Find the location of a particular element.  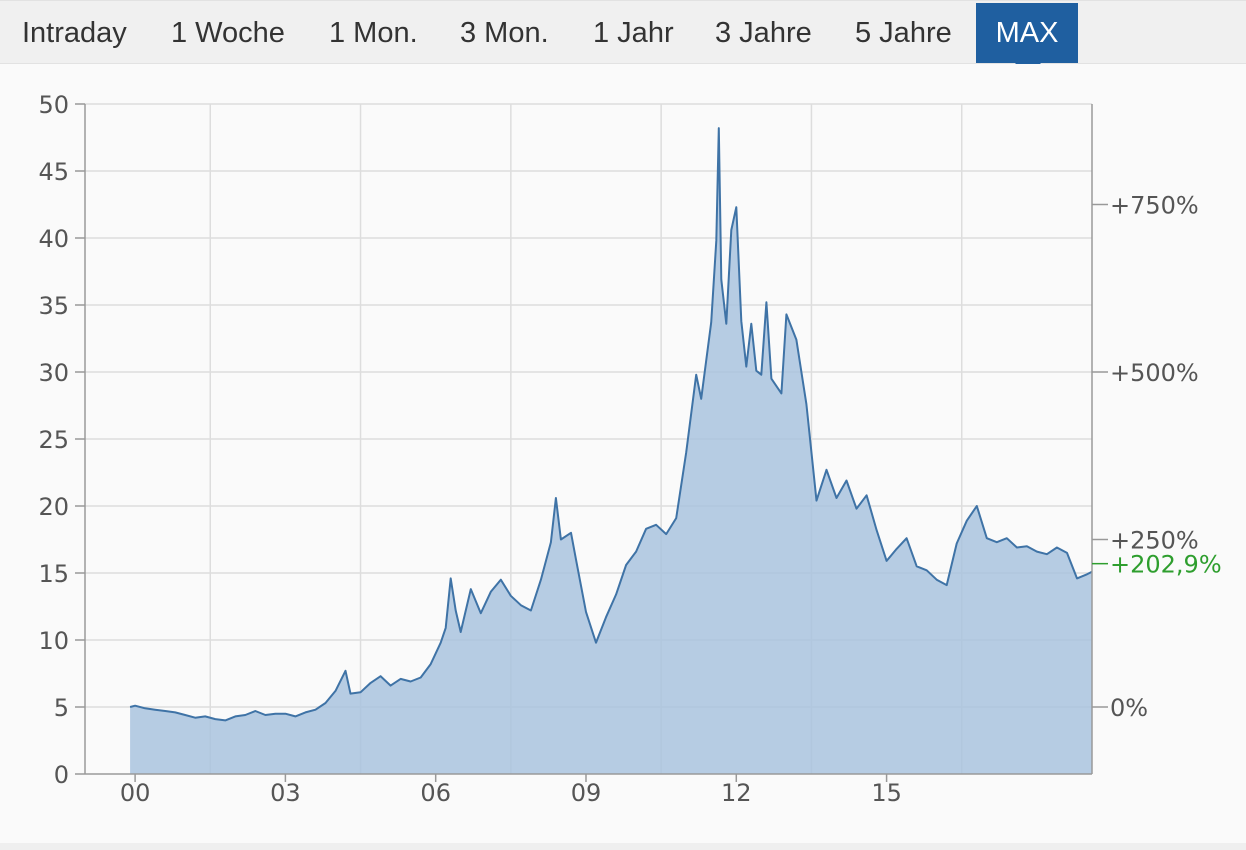

x-tick-label: 06 is located at coordinates (435, 793).